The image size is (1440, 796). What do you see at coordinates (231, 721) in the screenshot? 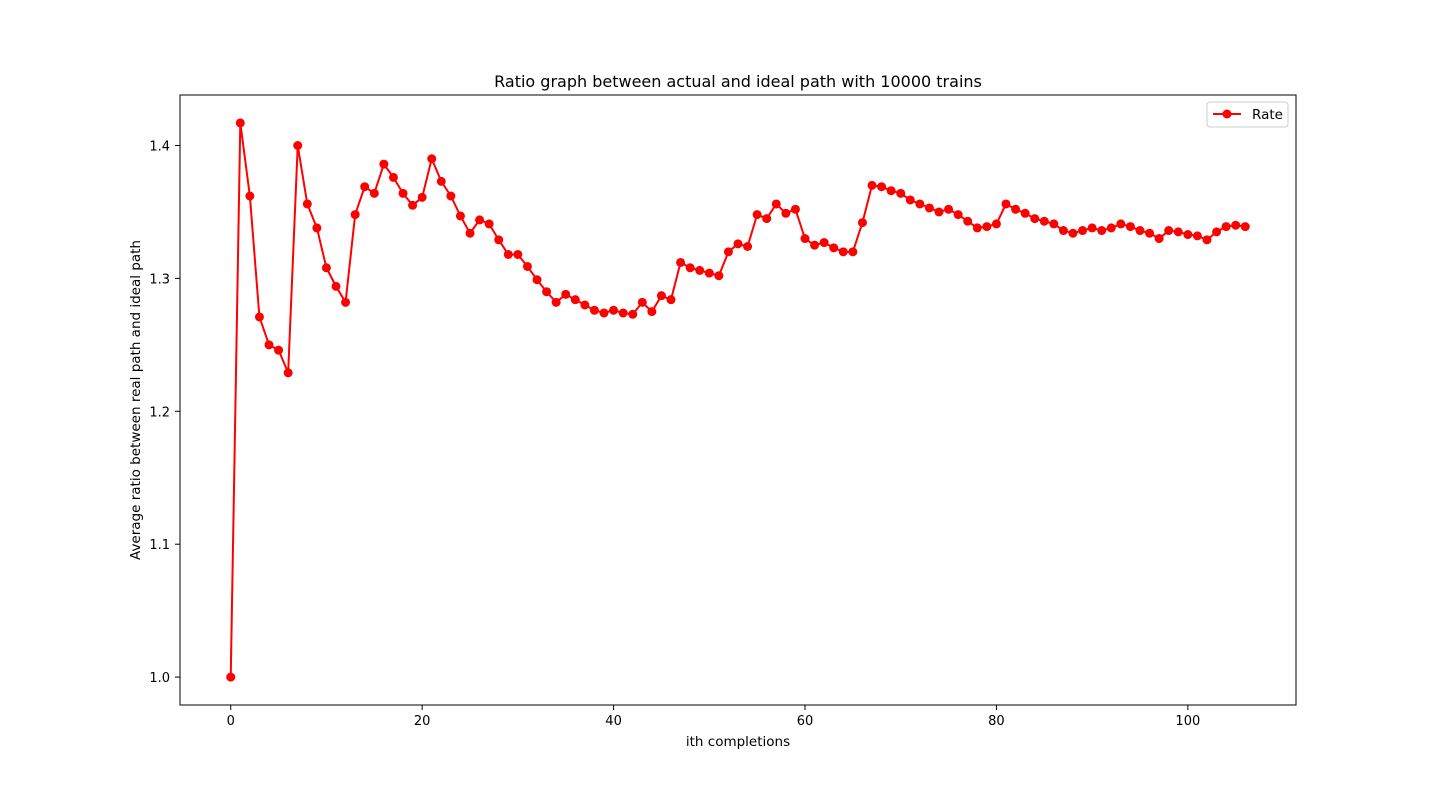
I see `x-tick-label: 0` at bounding box center [231, 721].